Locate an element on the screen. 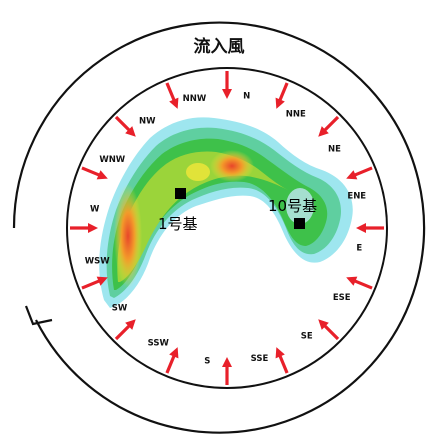  direction-label-ssw: SSW is located at coordinates (159, 344).